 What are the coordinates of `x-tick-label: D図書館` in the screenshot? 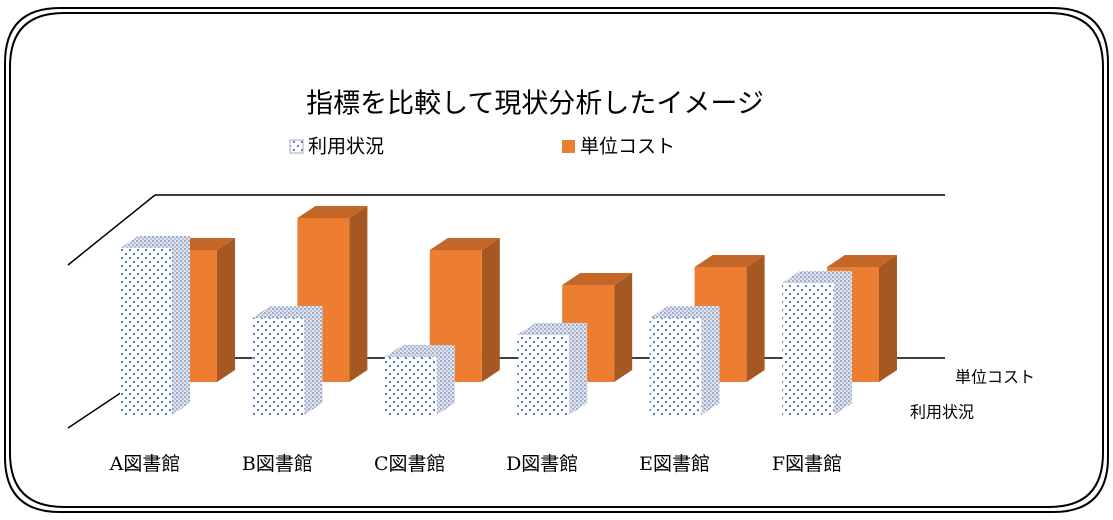 It's located at (542, 464).